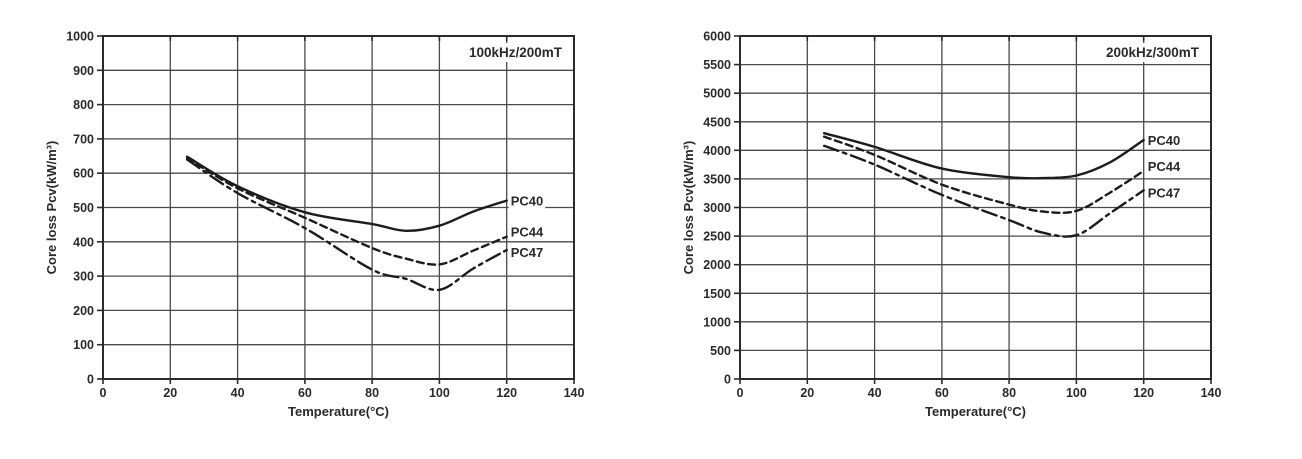 The width and height of the screenshot is (1302, 459). What do you see at coordinates (717, 179) in the screenshot?
I see `y-tick-label: 3500` at bounding box center [717, 179].